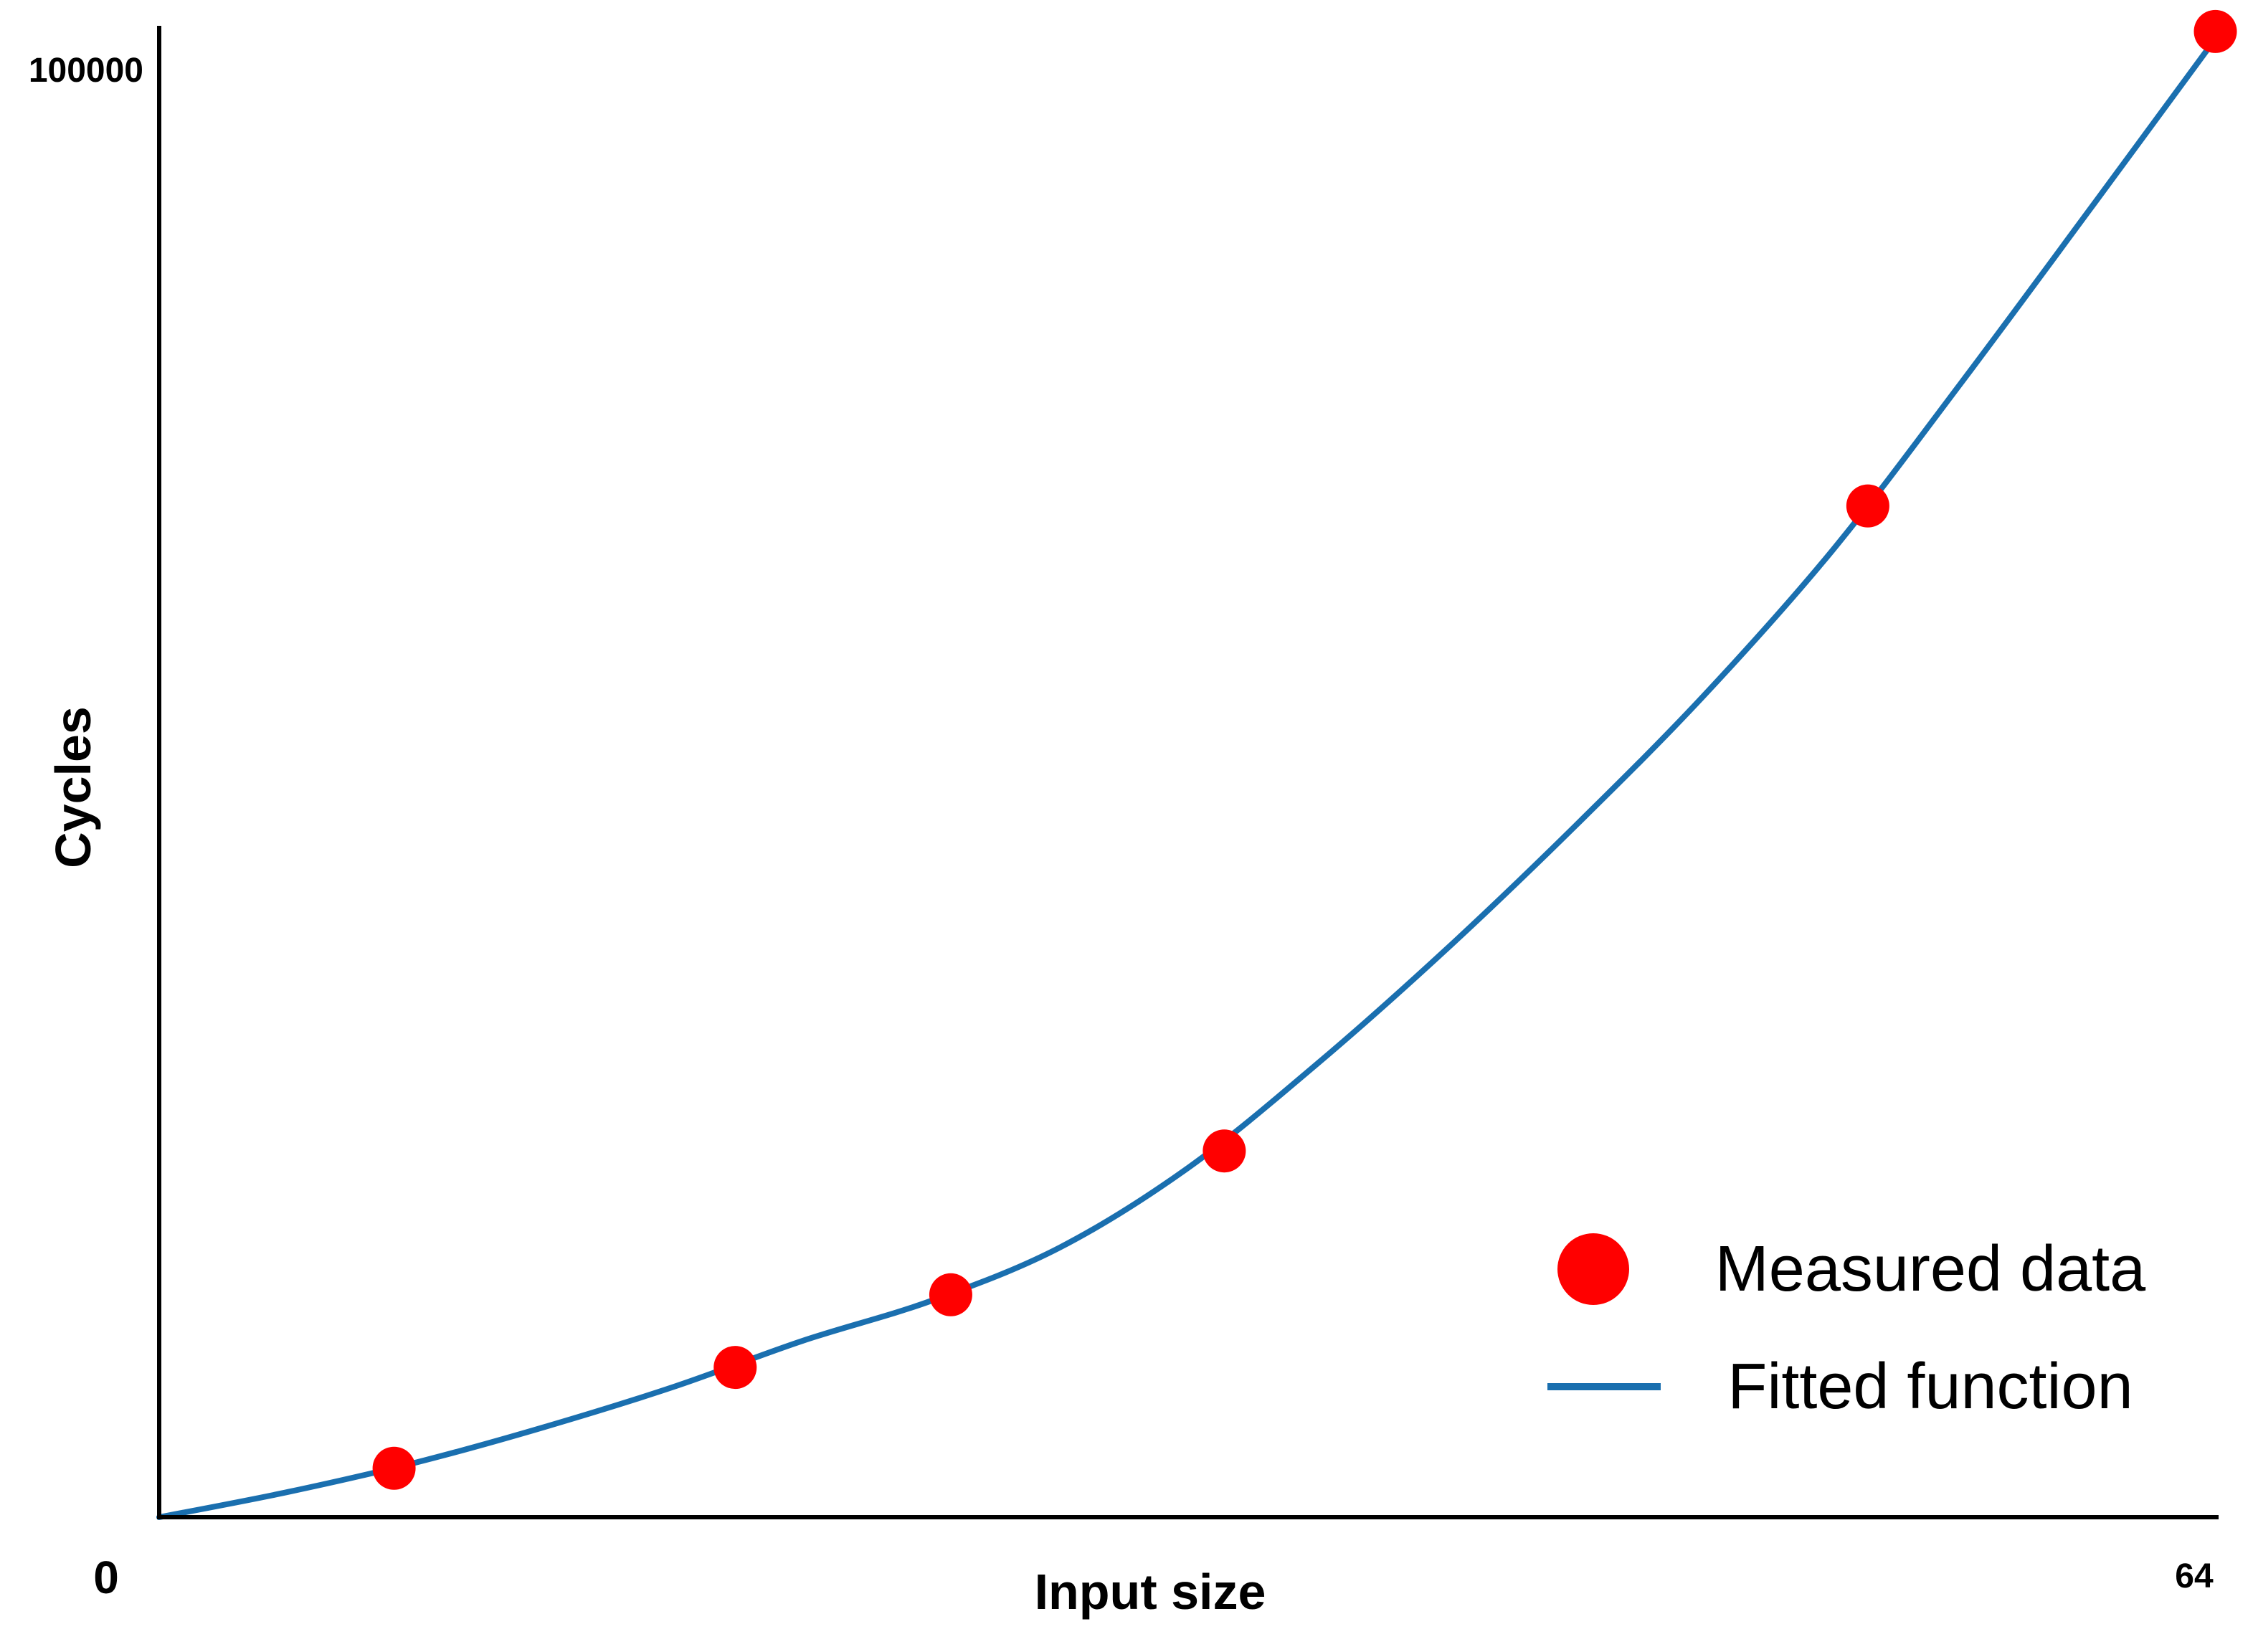 This screenshot has width=2253, height=1652. Describe the element at coordinates (73, 787) in the screenshot. I see `y-axis-title: Cycles` at that location.